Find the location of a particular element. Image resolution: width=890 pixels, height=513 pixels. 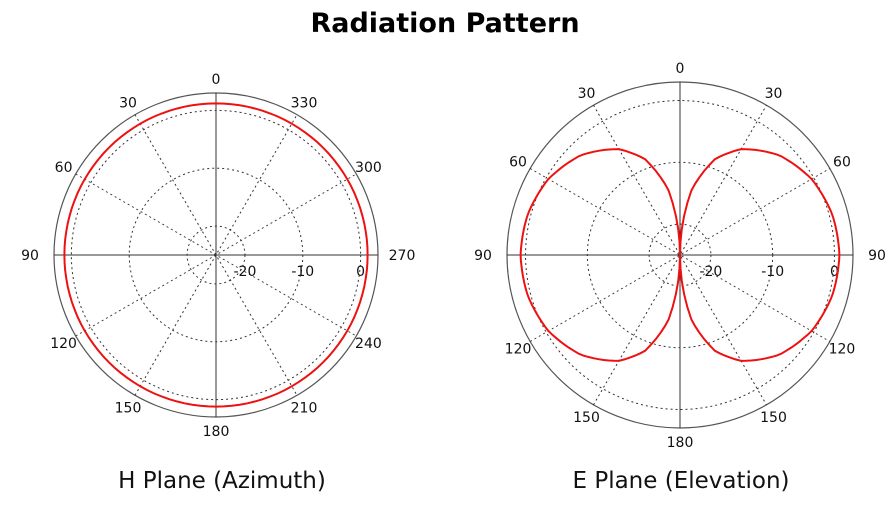

angle-label: 210 is located at coordinates (304, 408).